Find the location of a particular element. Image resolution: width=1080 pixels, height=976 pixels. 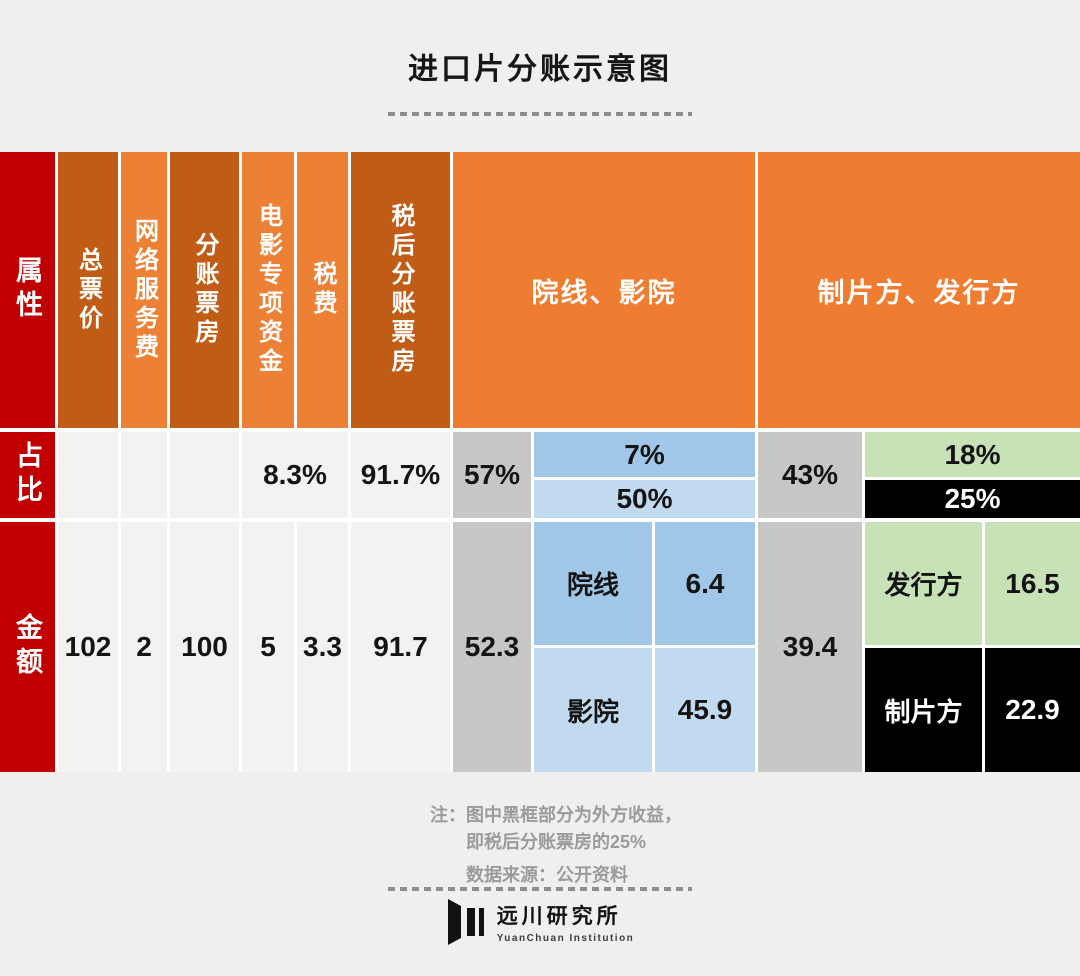

cell-amount-cinema-total: 52.3 is located at coordinates (492, 647).